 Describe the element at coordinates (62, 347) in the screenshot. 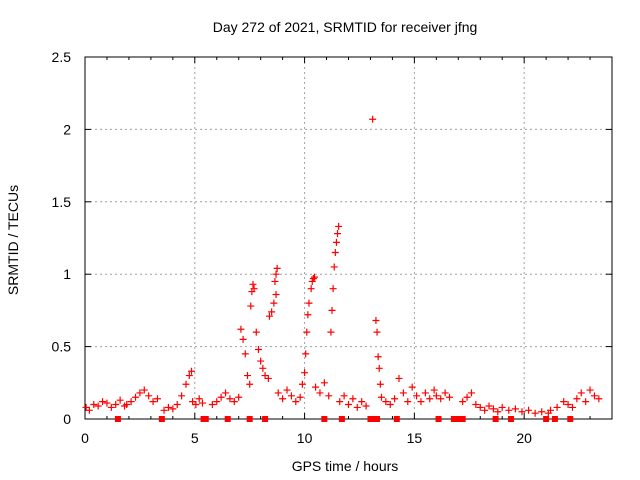

I see `y-tick-label: 0.5` at that location.